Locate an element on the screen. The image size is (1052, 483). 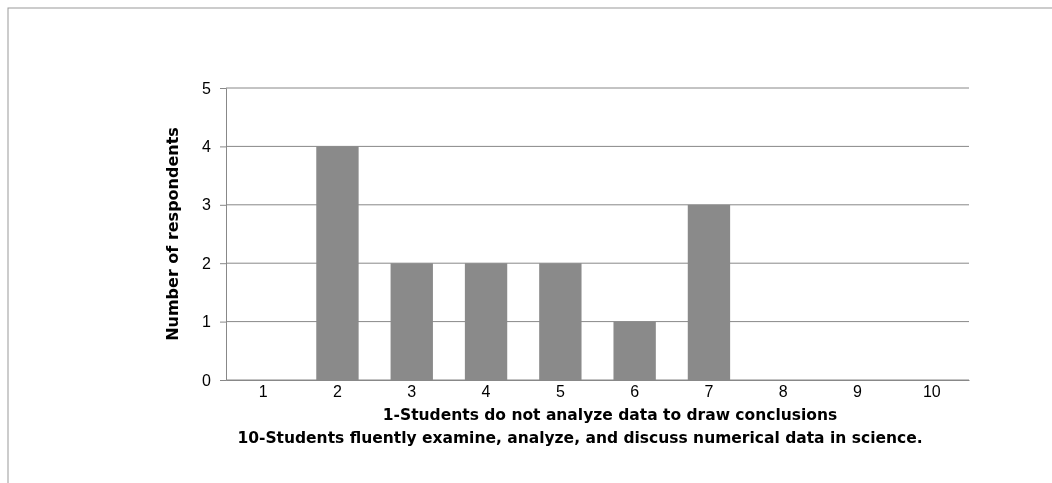
y-tick-label: 4 is located at coordinates (207, 147).